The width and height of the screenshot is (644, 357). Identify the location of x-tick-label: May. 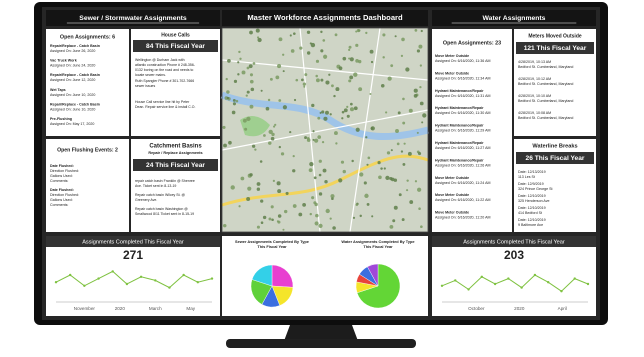
(190, 308).